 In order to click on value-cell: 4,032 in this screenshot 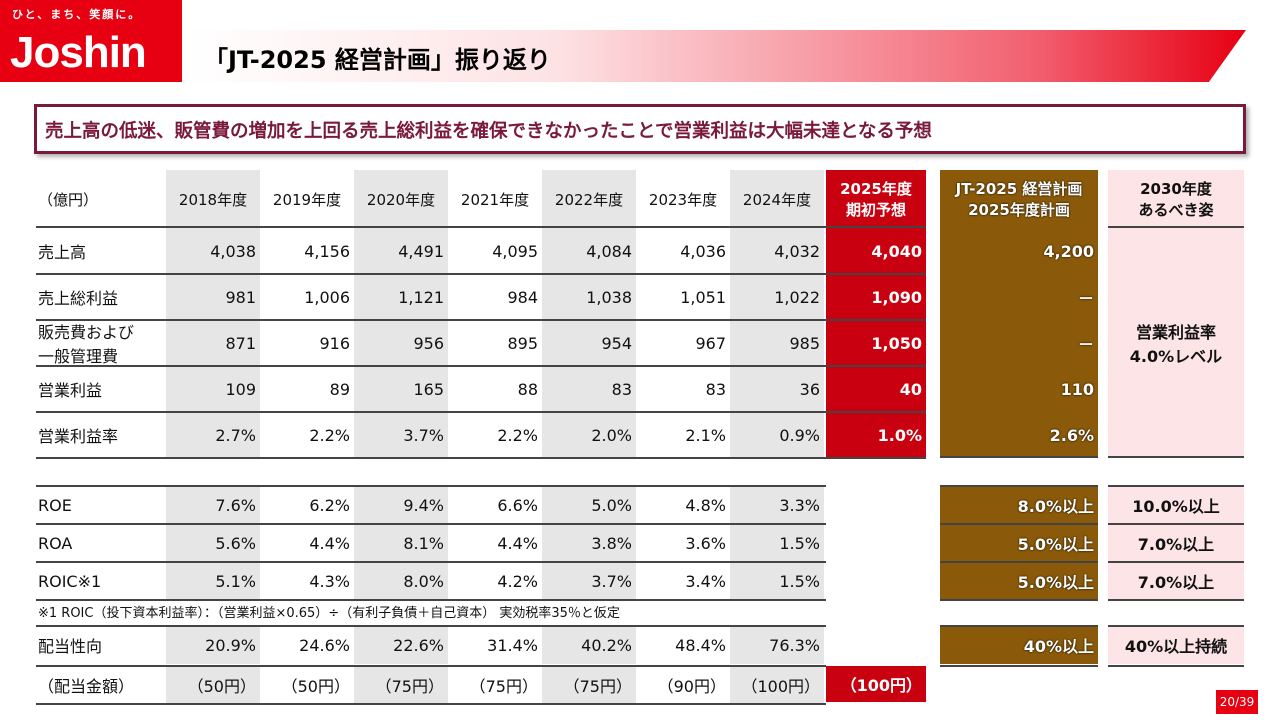, I will do `click(777, 251)`.